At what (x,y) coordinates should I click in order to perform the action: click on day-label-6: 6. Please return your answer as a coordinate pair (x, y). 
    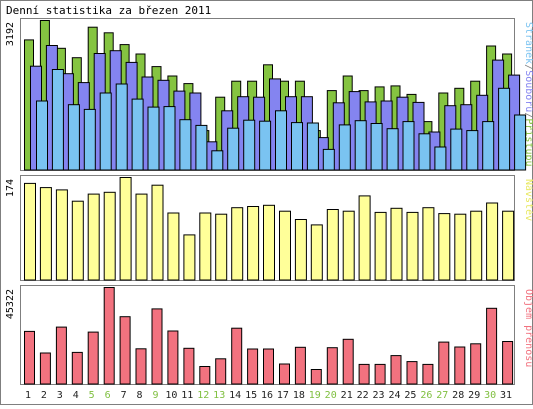
    Looking at the image, I should click on (108, 395).